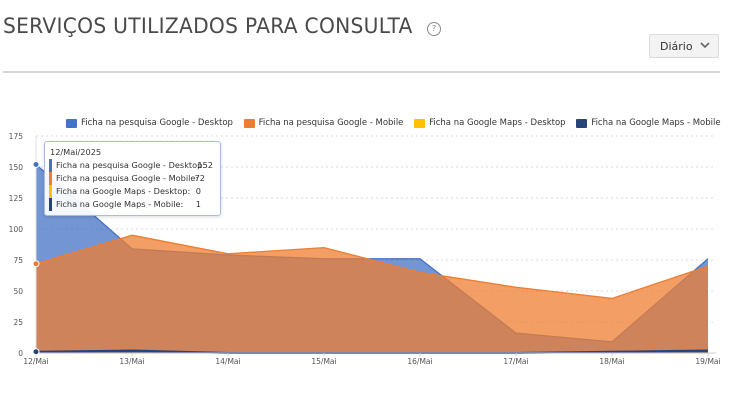 The image size is (736, 400). I want to click on svg-text: 19/Mai, so click(707, 361).